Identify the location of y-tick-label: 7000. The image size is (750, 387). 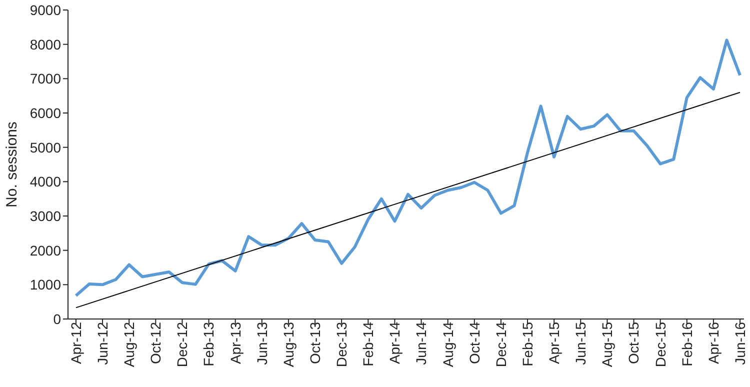
(46, 78).